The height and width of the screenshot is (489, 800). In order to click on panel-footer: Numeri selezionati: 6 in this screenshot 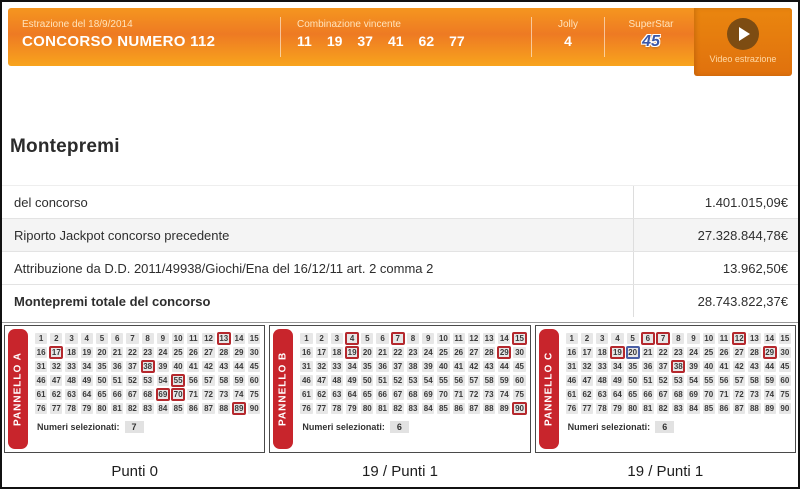, I will do `click(413, 427)`.